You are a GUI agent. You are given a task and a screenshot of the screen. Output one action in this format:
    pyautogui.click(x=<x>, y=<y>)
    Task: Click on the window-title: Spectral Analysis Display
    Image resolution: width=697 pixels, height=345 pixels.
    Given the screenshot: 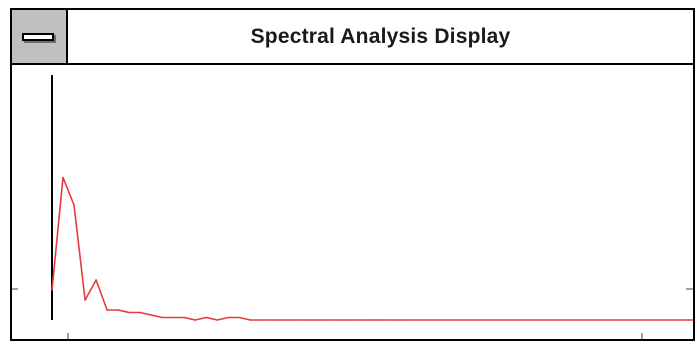 What is the action you would take?
    pyautogui.click(x=380, y=36)
    